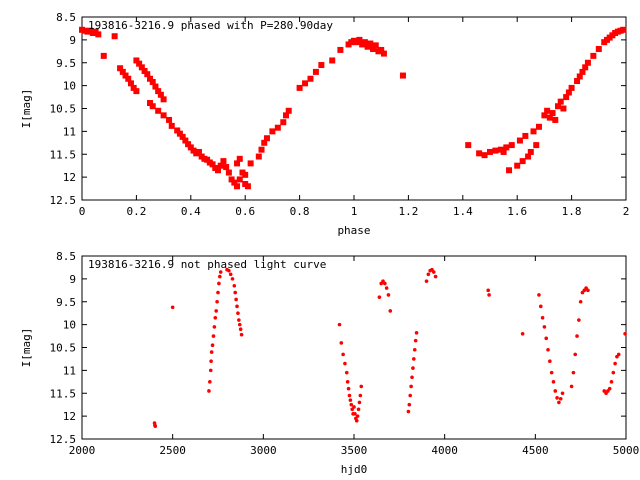  Describe the element at coordinates (136, 211) in the screenshot. I see `x-tick-label: 0.2` at that location.